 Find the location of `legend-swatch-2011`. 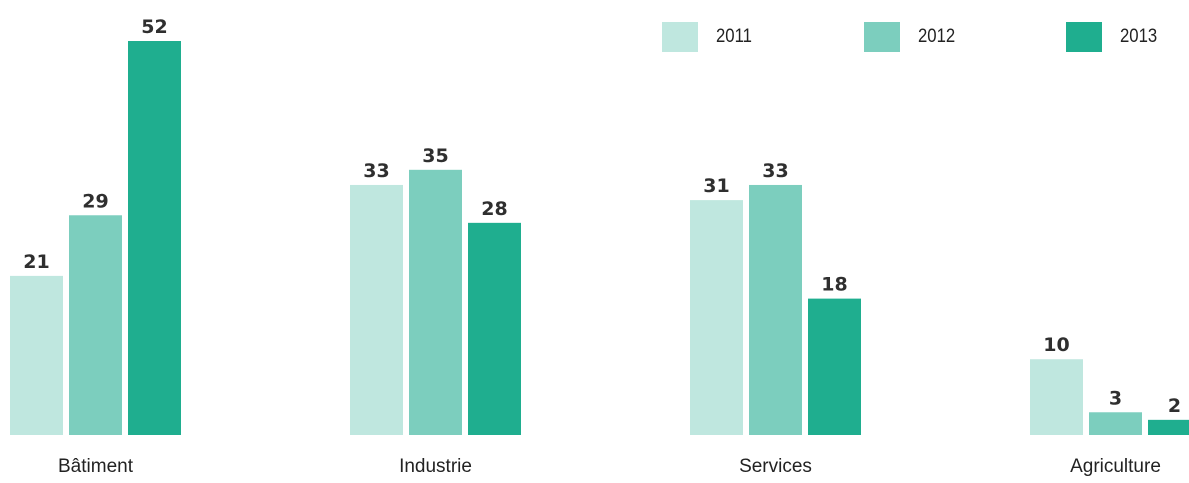

legend-swatch-2011 is located at coordinates (680, 37).